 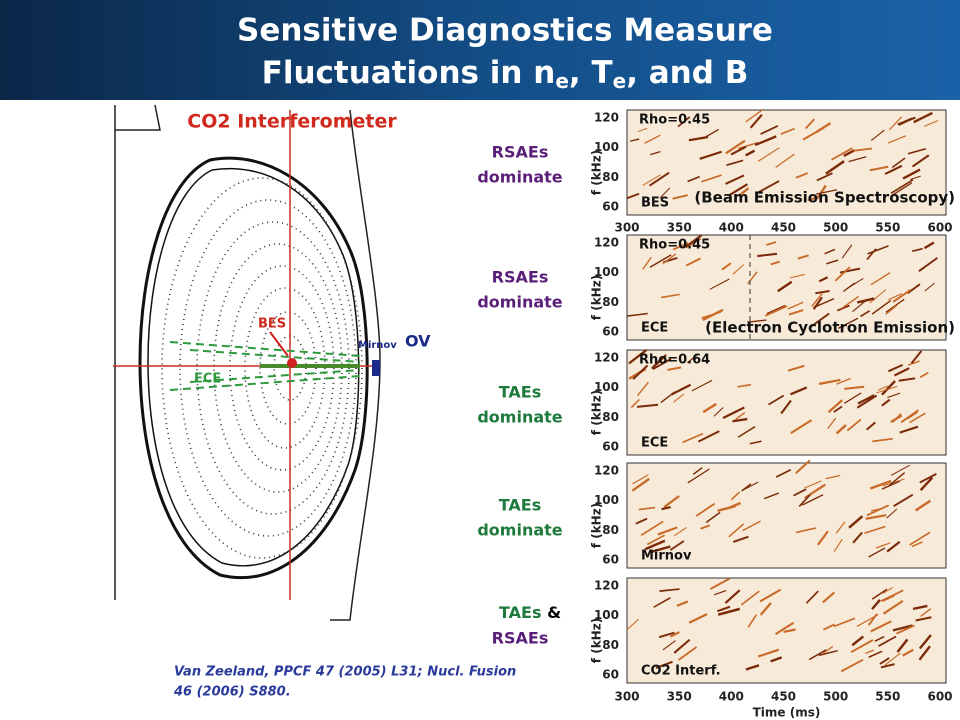 I want to click on x-axis-label: Time (ms), so click(x=787, y=713).